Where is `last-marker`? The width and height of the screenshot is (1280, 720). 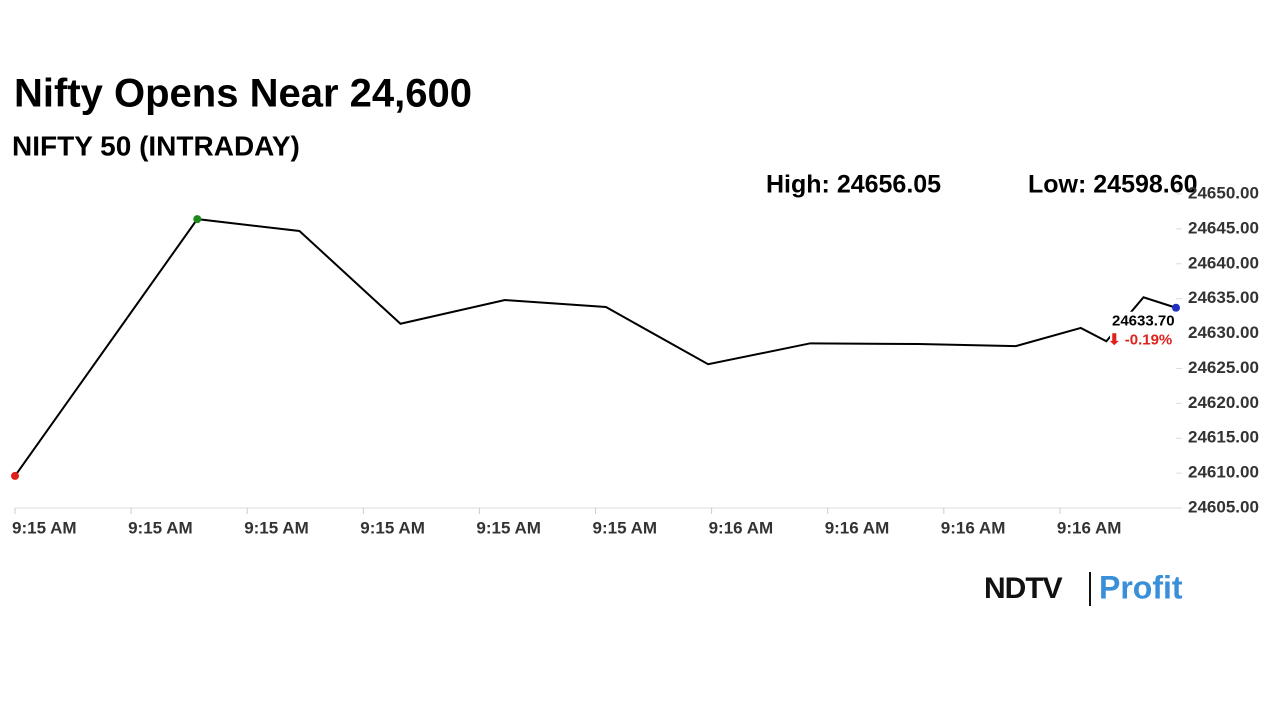 last-marker is located at coordinates (1176, 307).